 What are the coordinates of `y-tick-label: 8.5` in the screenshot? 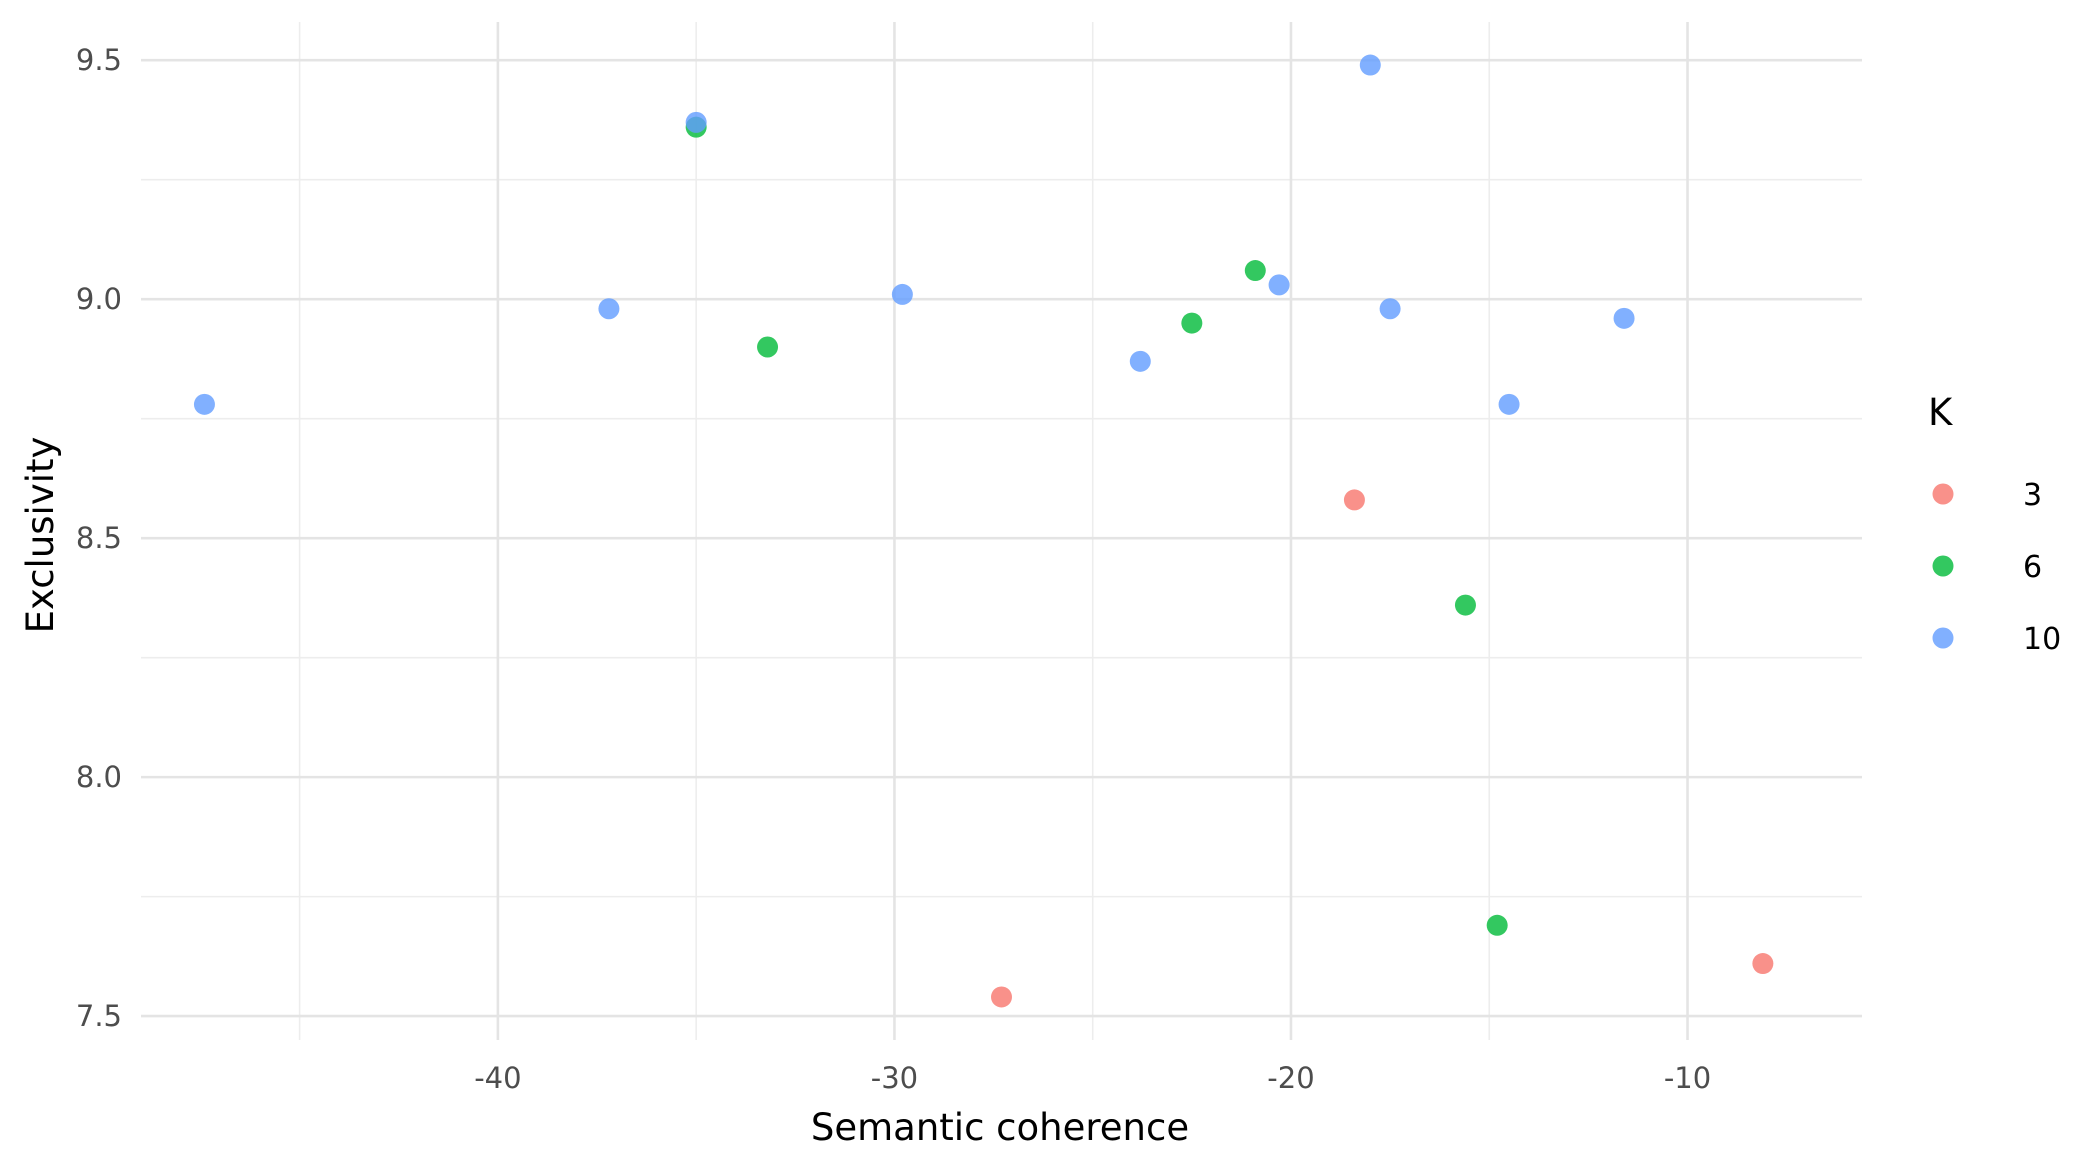 It's located at (99, 538).